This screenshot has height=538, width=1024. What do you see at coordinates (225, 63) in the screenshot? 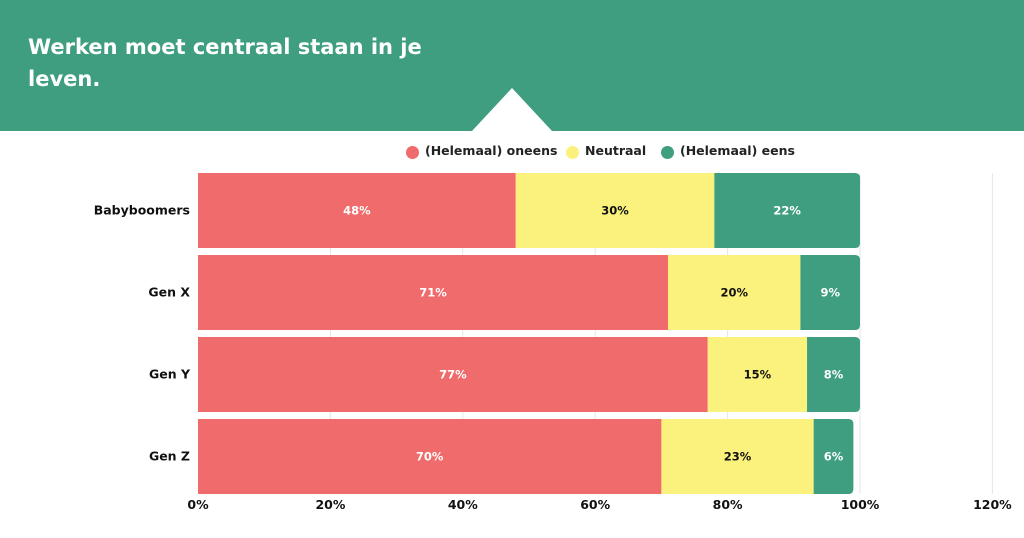
I see `chart-title: Werken moet centraal staan in je leven.` at bounding box center [225, 63].